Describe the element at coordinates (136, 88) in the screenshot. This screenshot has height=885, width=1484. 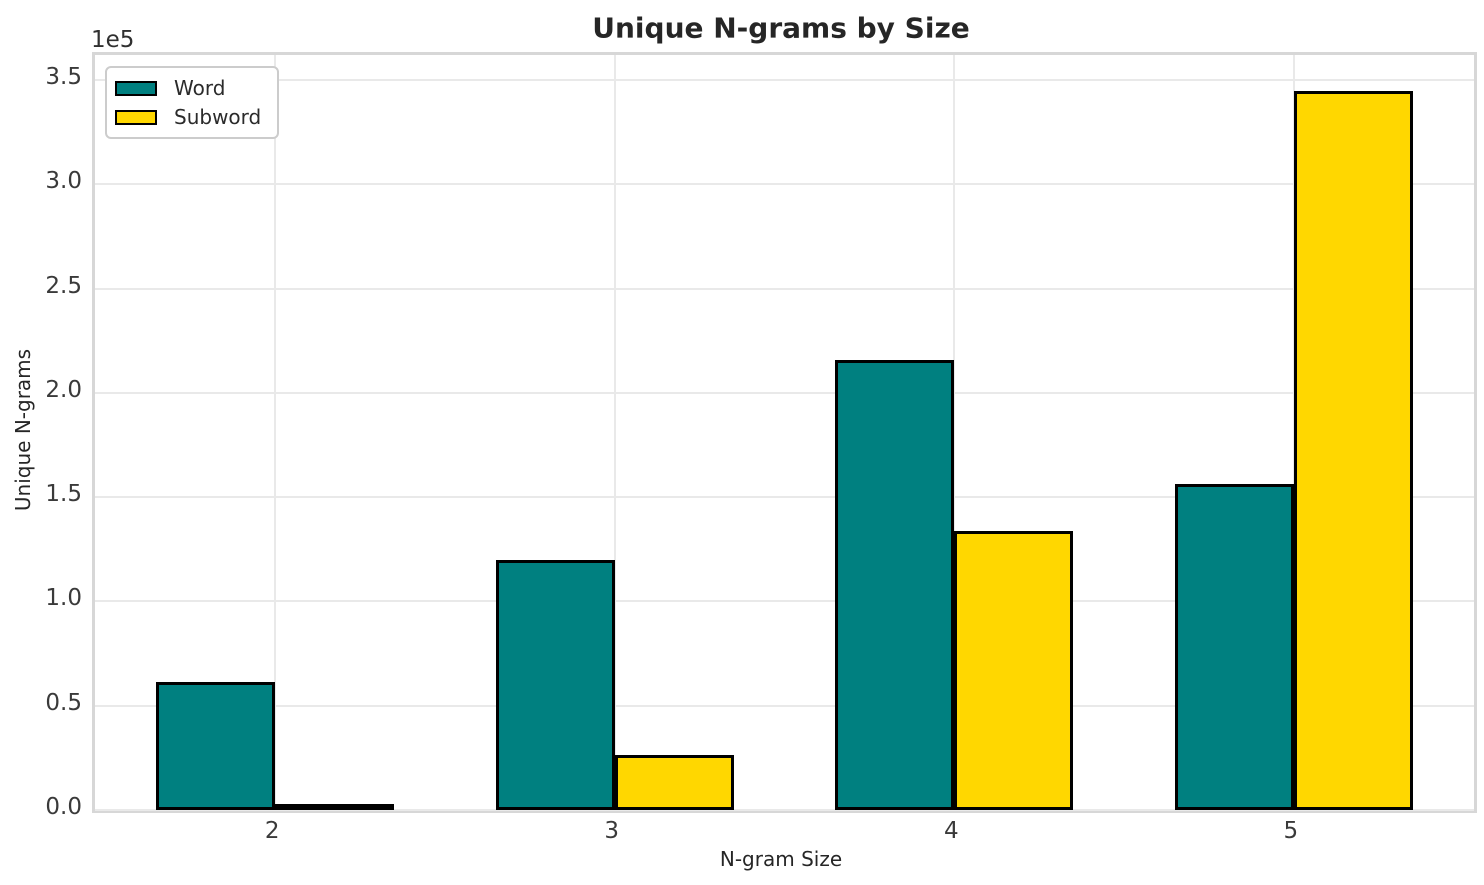
I see `legend-swatch-word` at that location.